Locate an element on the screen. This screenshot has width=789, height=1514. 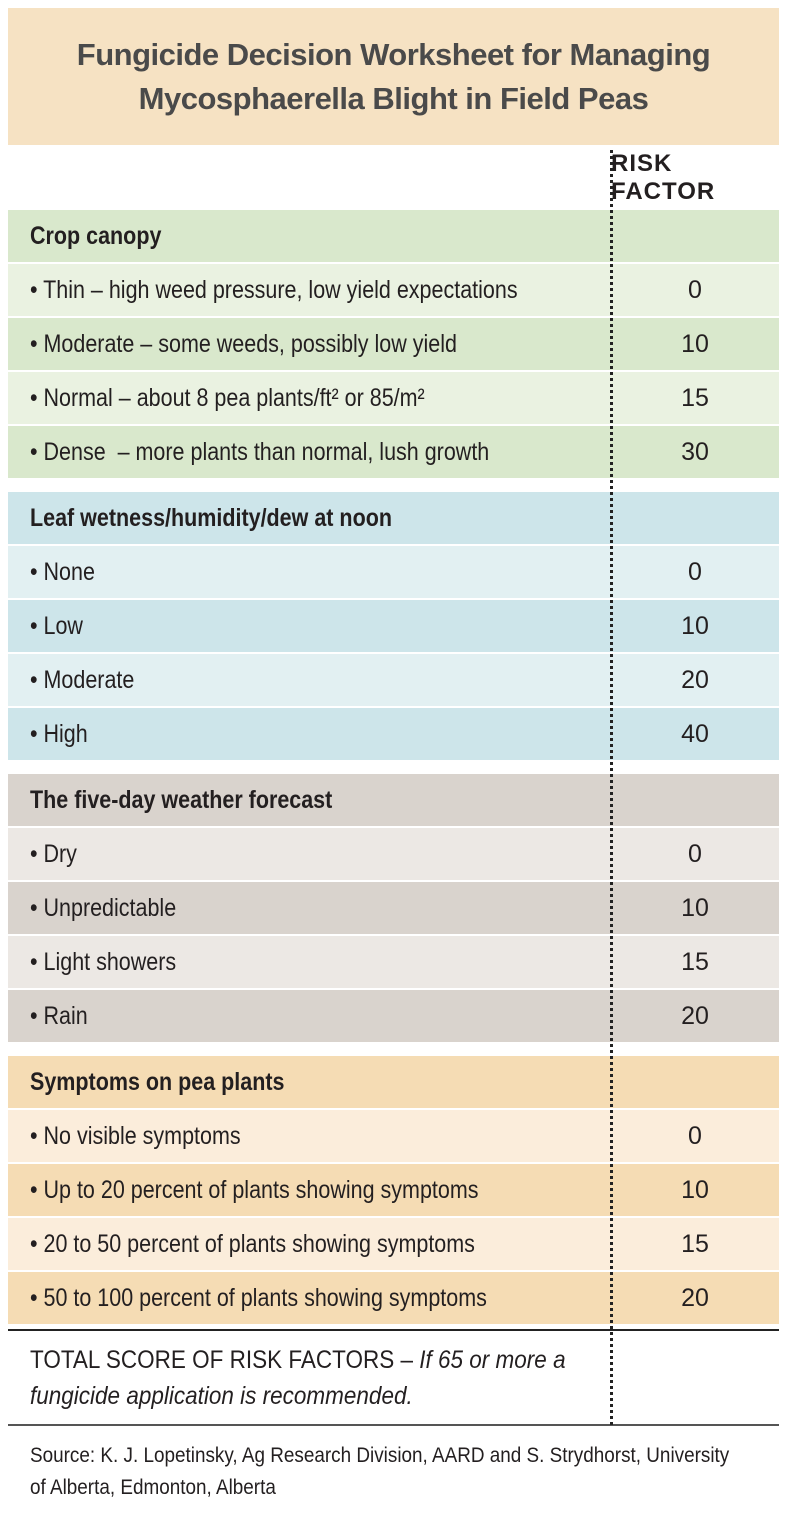
section-heading-text: Crop canopy is located at coordinates (96, 236).